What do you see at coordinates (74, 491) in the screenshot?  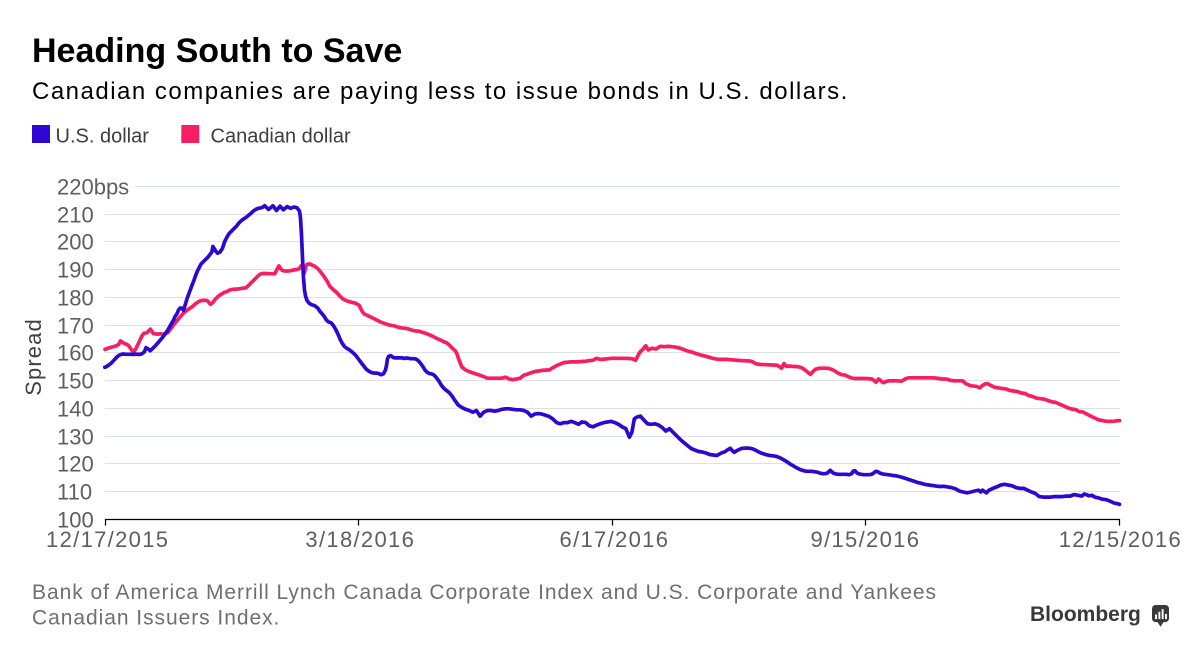 I see `svg-text: 110` at bounding box center [74, 491].